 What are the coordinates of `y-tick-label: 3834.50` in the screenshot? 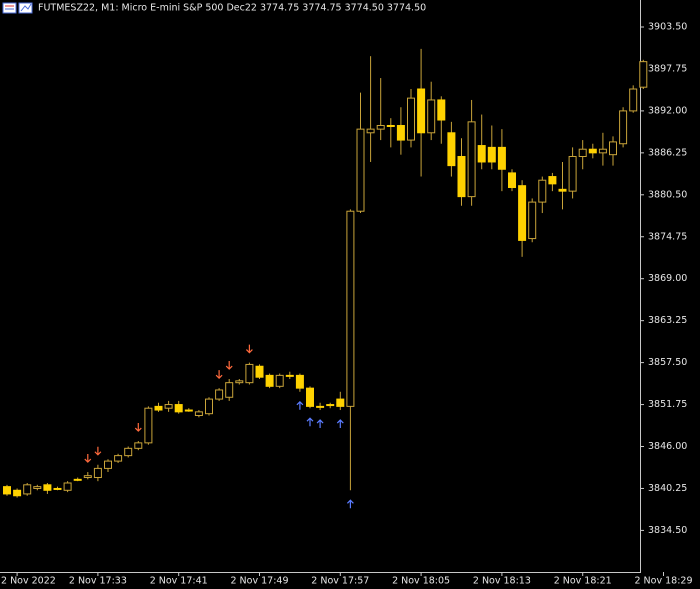 It's located at (667, 530).